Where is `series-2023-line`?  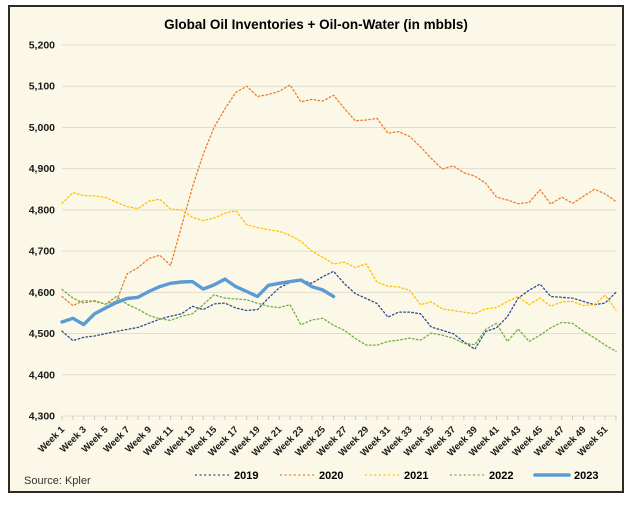 series-2023-line is located at coordinates (198, 302).